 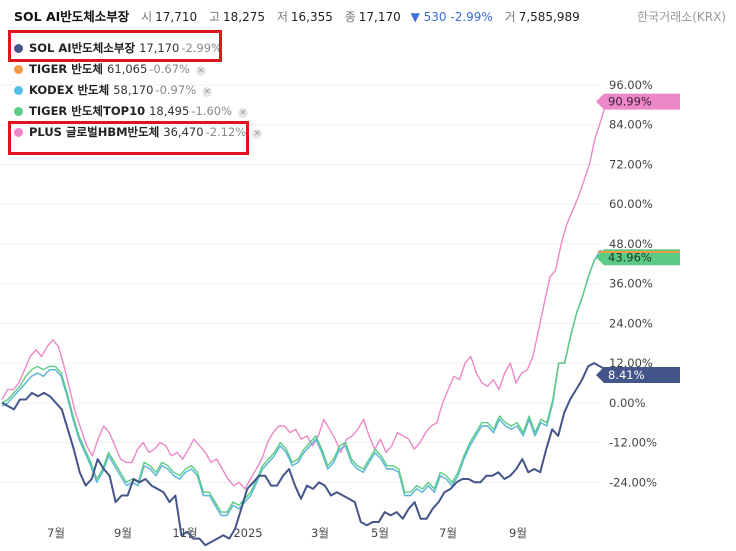 I want to click on legend-price: 17,170, so click(x=159, y=48).